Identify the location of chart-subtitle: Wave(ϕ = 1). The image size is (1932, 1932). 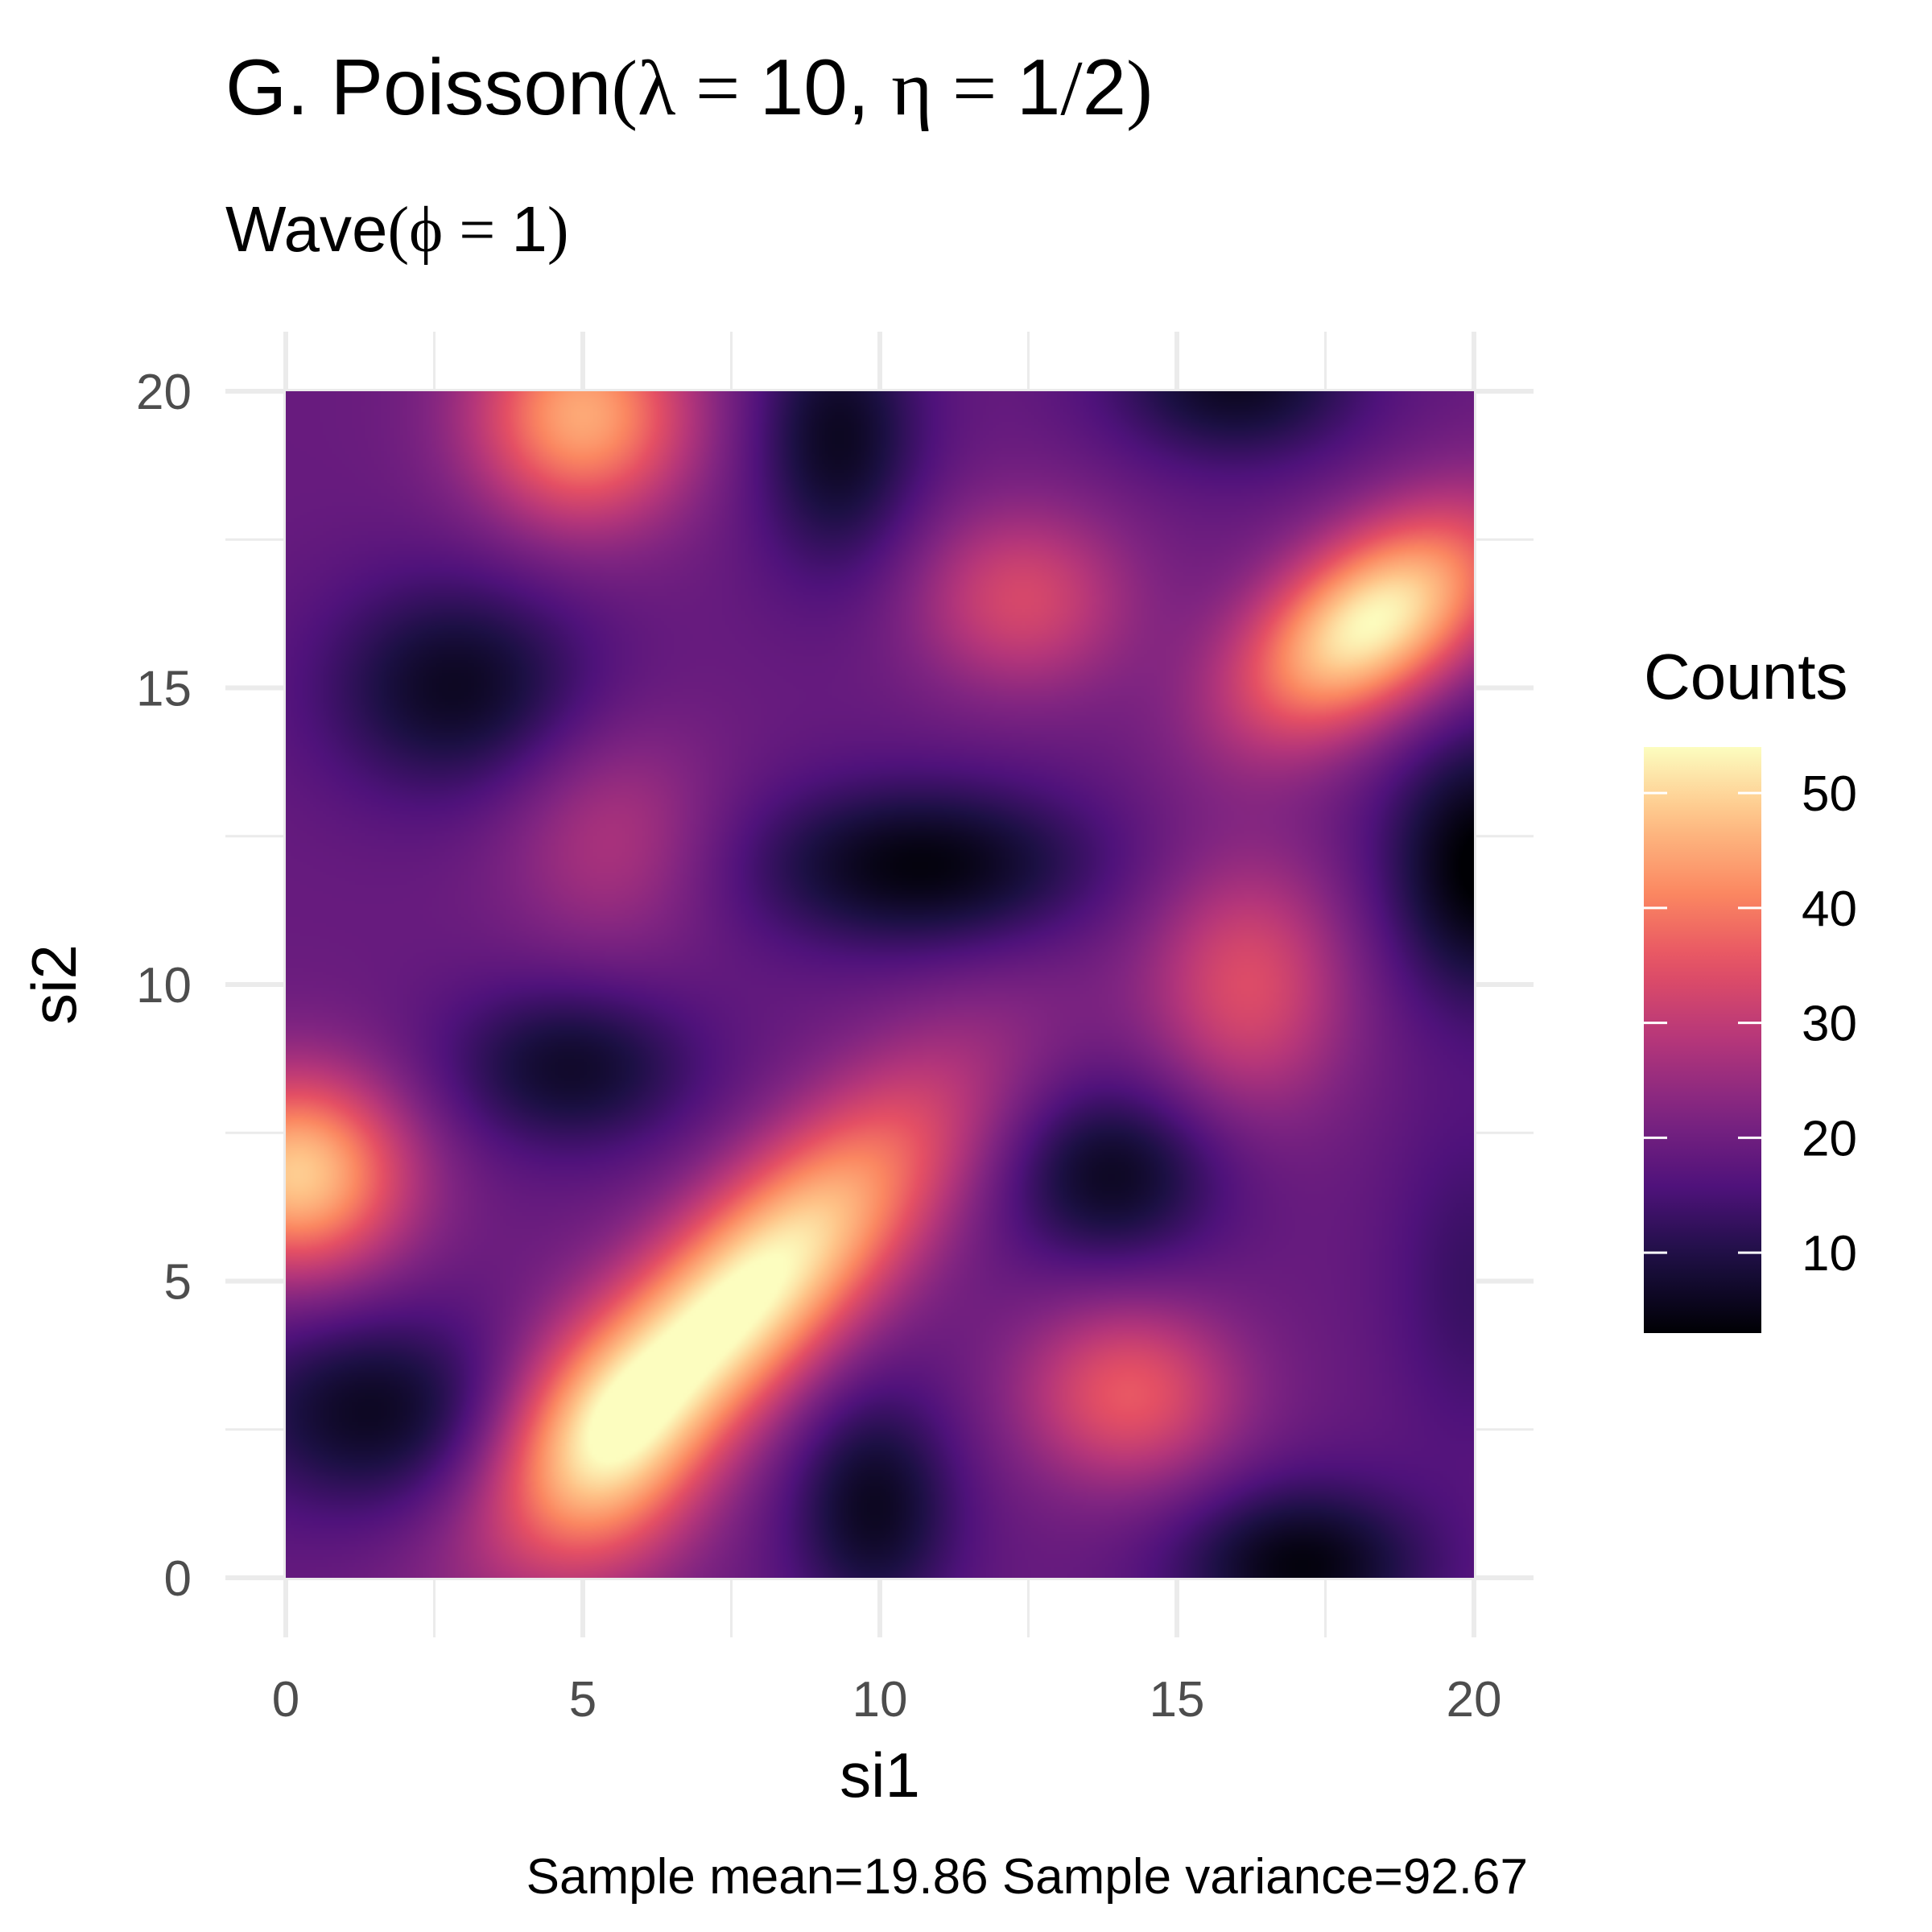
(397, 229).